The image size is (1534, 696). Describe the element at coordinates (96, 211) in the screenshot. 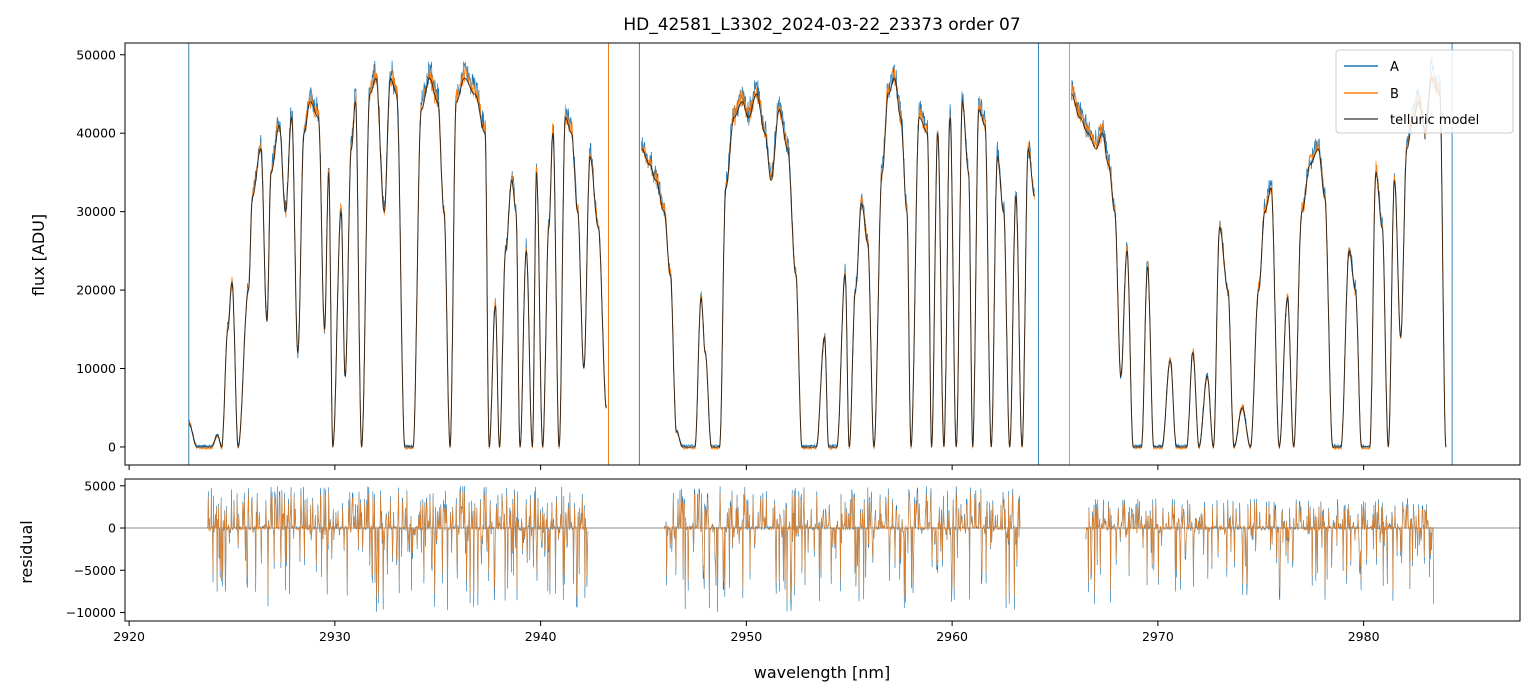

I see `top-y-tick-label: 30000` at that location.